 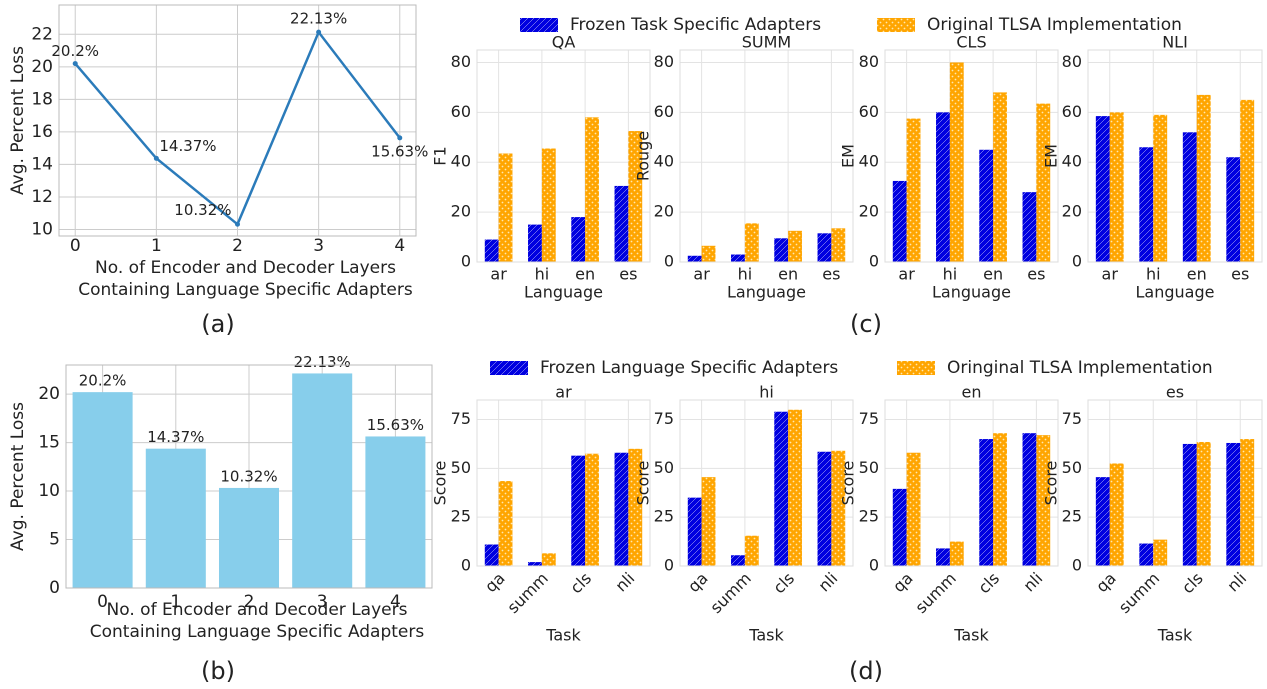 I want to click on caption: (b), so click(x=218, y=671).